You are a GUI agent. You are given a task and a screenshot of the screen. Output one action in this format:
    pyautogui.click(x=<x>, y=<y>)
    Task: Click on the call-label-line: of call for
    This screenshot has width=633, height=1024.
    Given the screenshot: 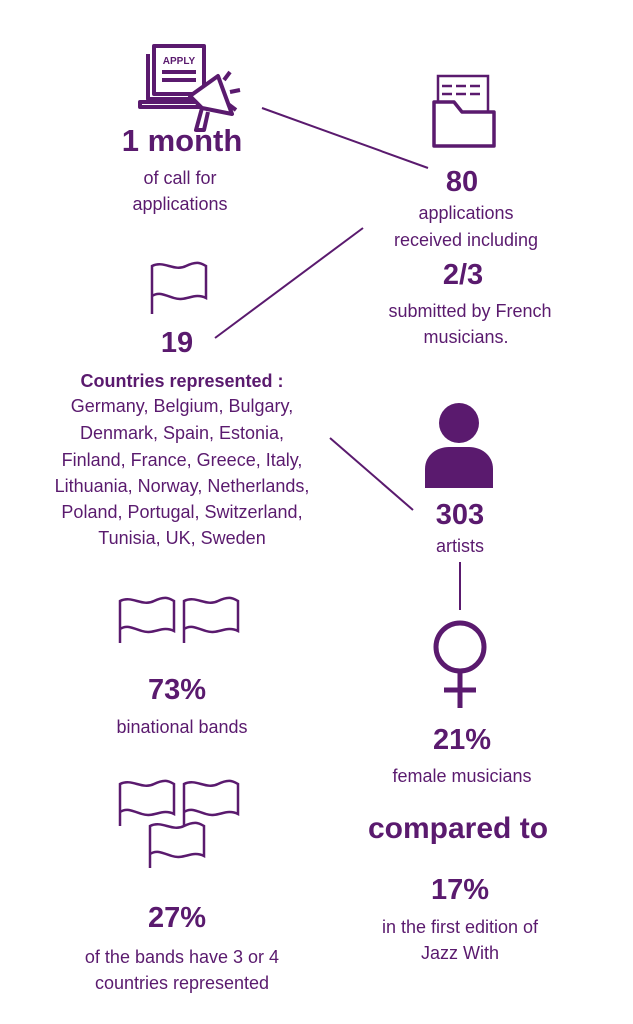 What is the action you would take?
    pyautogui.click(x=180, y=178)
    